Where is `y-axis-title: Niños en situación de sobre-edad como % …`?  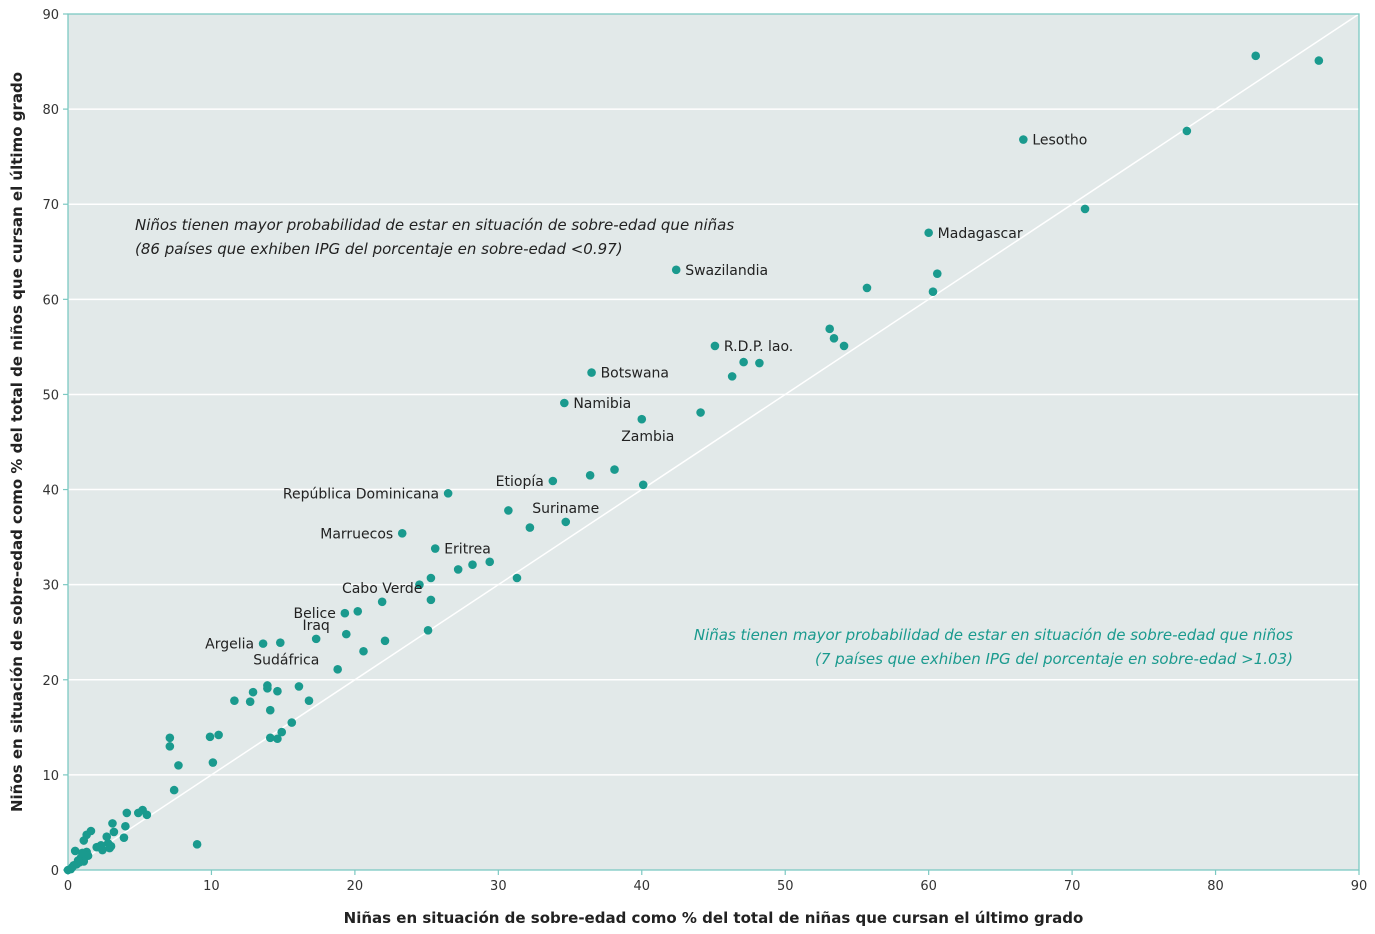 y-axis-title: Niños en situación de sobre-edad como % … is located at coordinates (17, 442).